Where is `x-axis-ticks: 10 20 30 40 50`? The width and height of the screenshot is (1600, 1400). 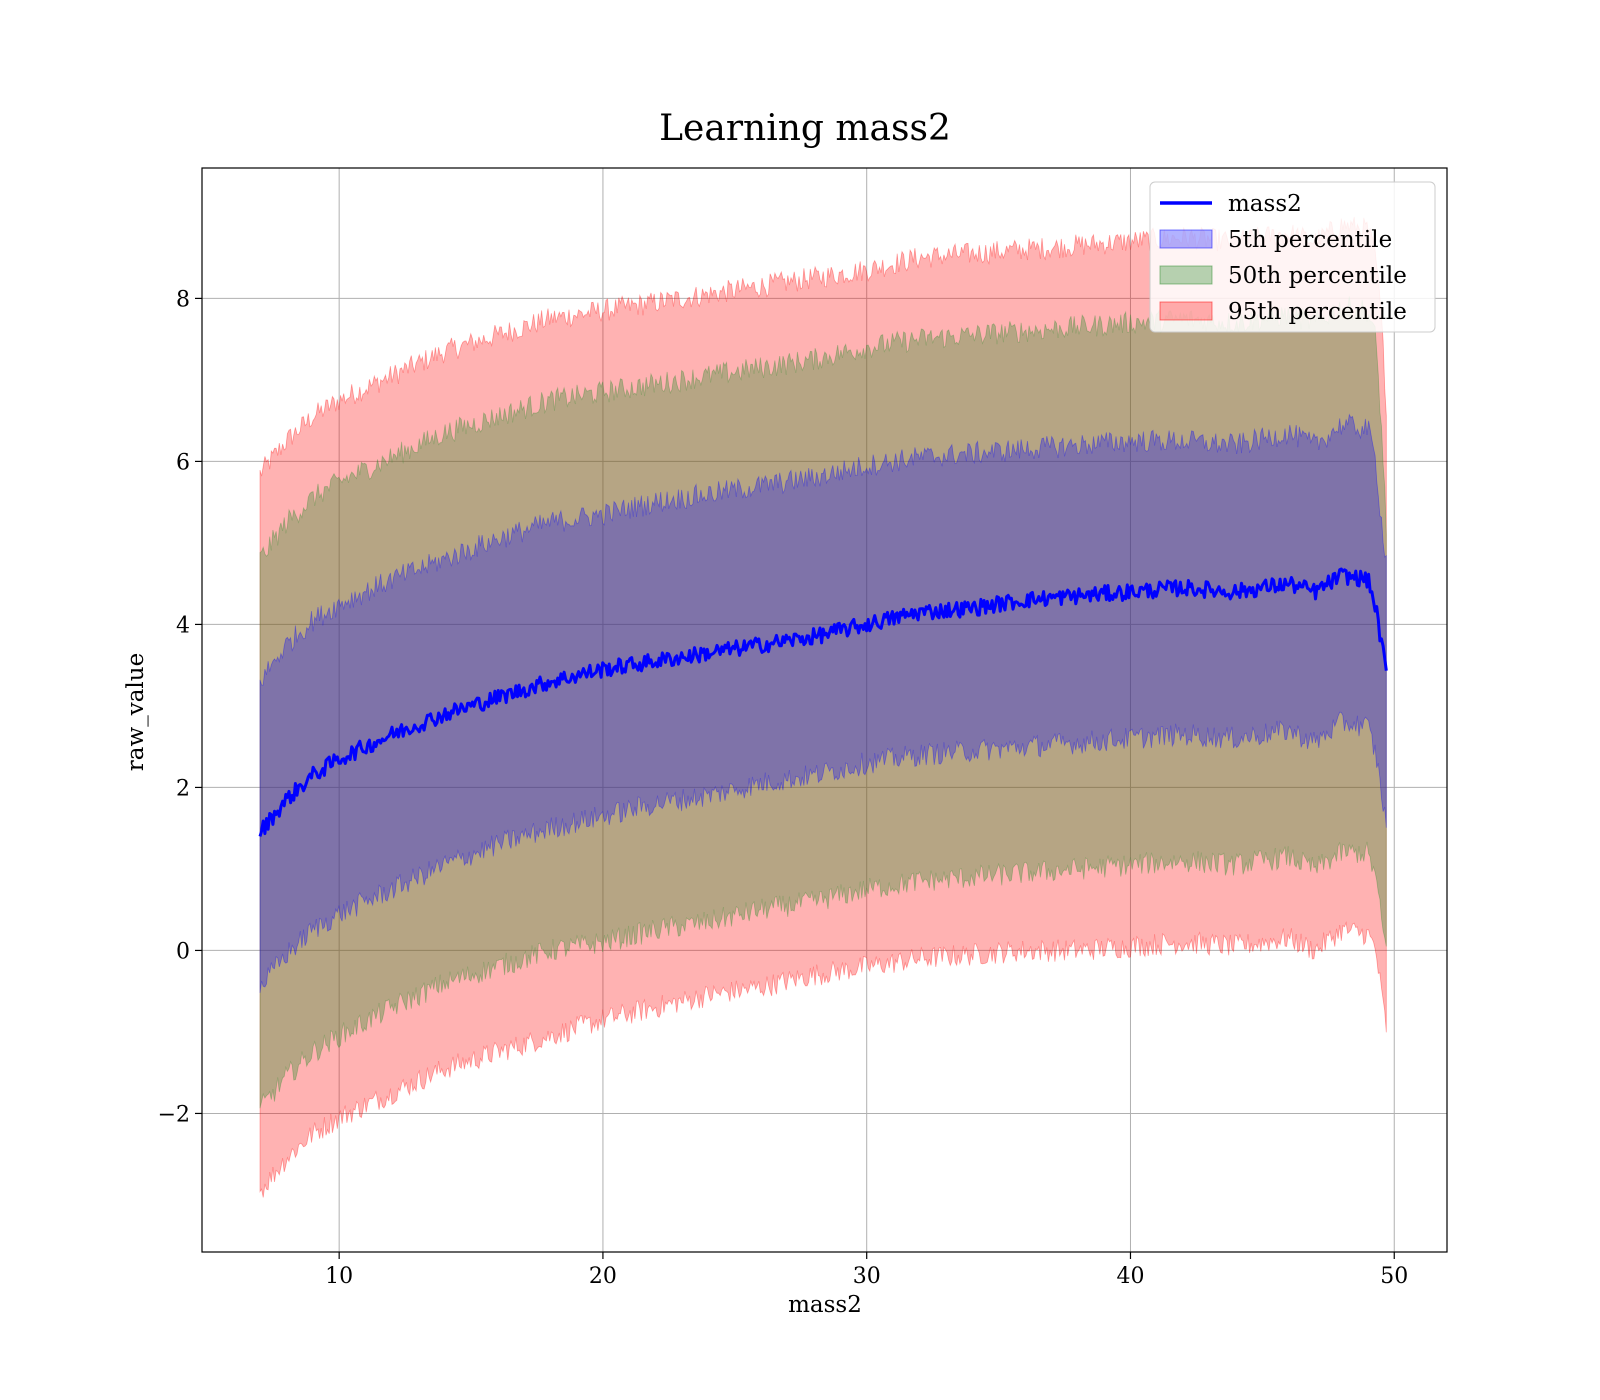
x-axis-ticks: 10 20 30 40 50 is located at coordinates (866, 1270).